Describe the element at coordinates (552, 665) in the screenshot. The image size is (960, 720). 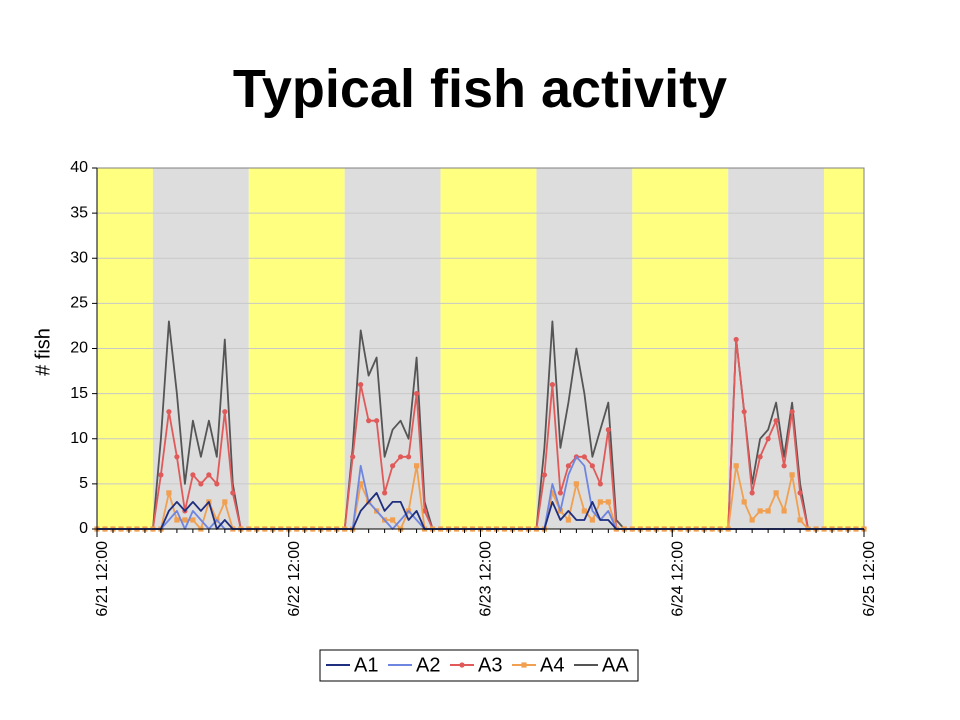
I see `legend-label-a4: A4` at that location.